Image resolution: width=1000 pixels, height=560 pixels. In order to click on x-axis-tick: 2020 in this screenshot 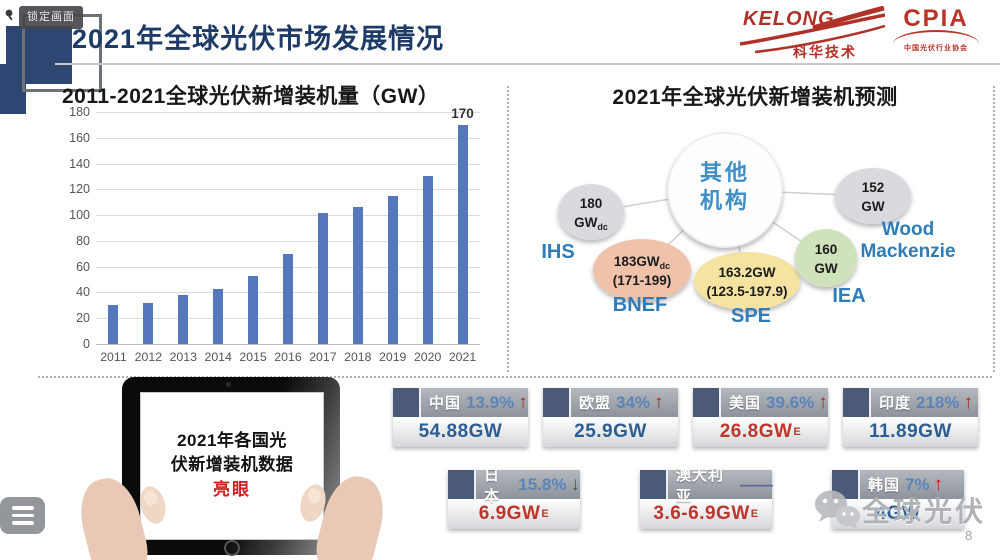, I will do `click(427, 357)`.